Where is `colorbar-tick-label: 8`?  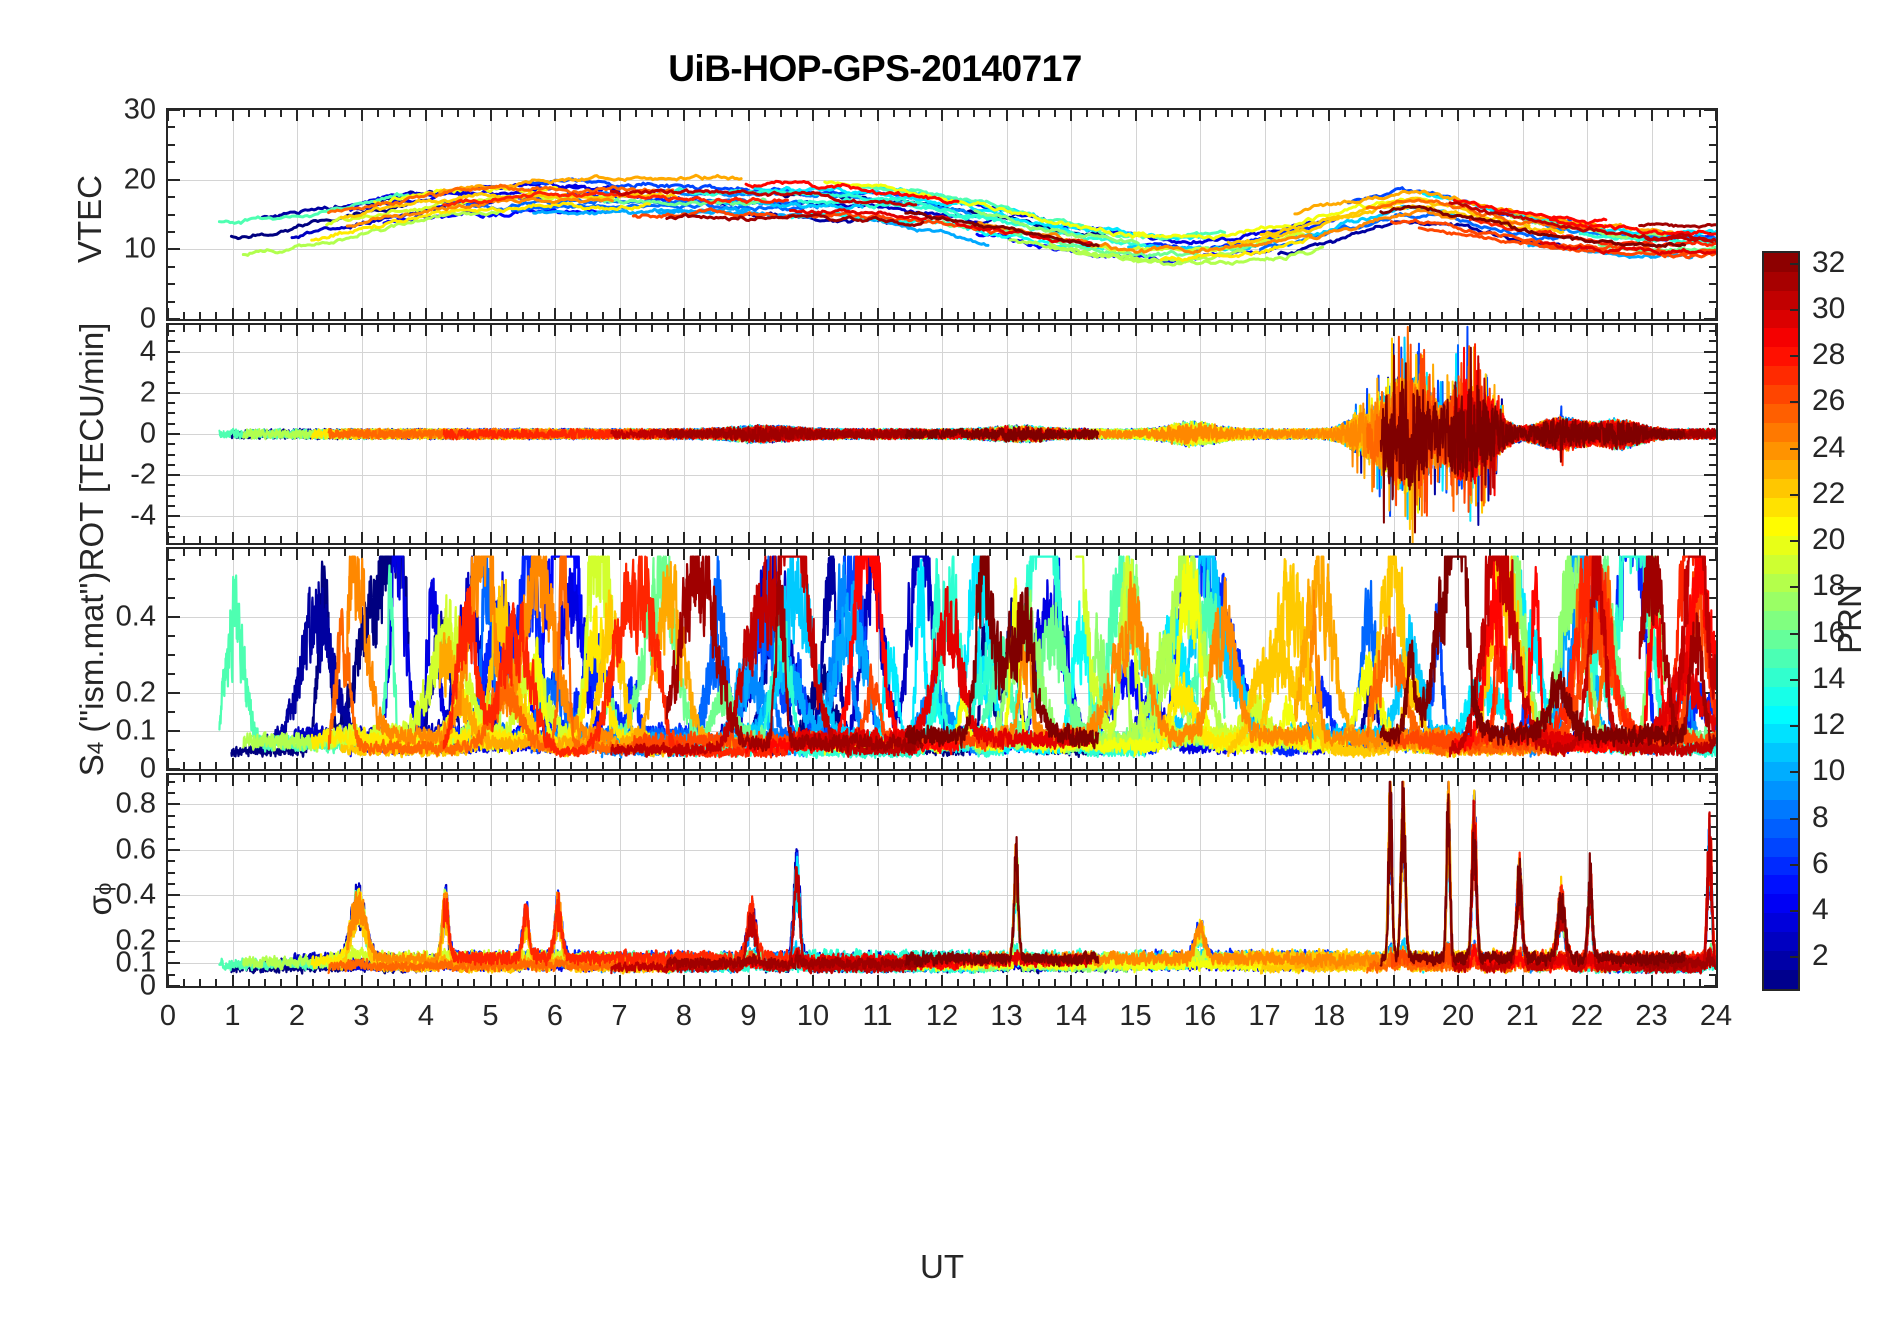 colorbar-tick-label: 8 is located at coordinates (1820, 817).